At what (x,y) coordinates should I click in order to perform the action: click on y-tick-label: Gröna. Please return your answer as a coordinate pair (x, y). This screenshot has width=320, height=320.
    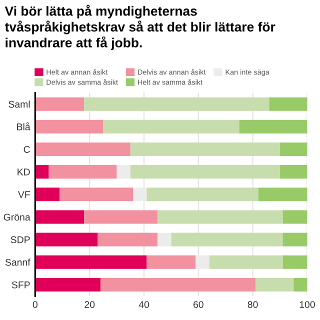
    Looking at the image, I should click on (17, 217).